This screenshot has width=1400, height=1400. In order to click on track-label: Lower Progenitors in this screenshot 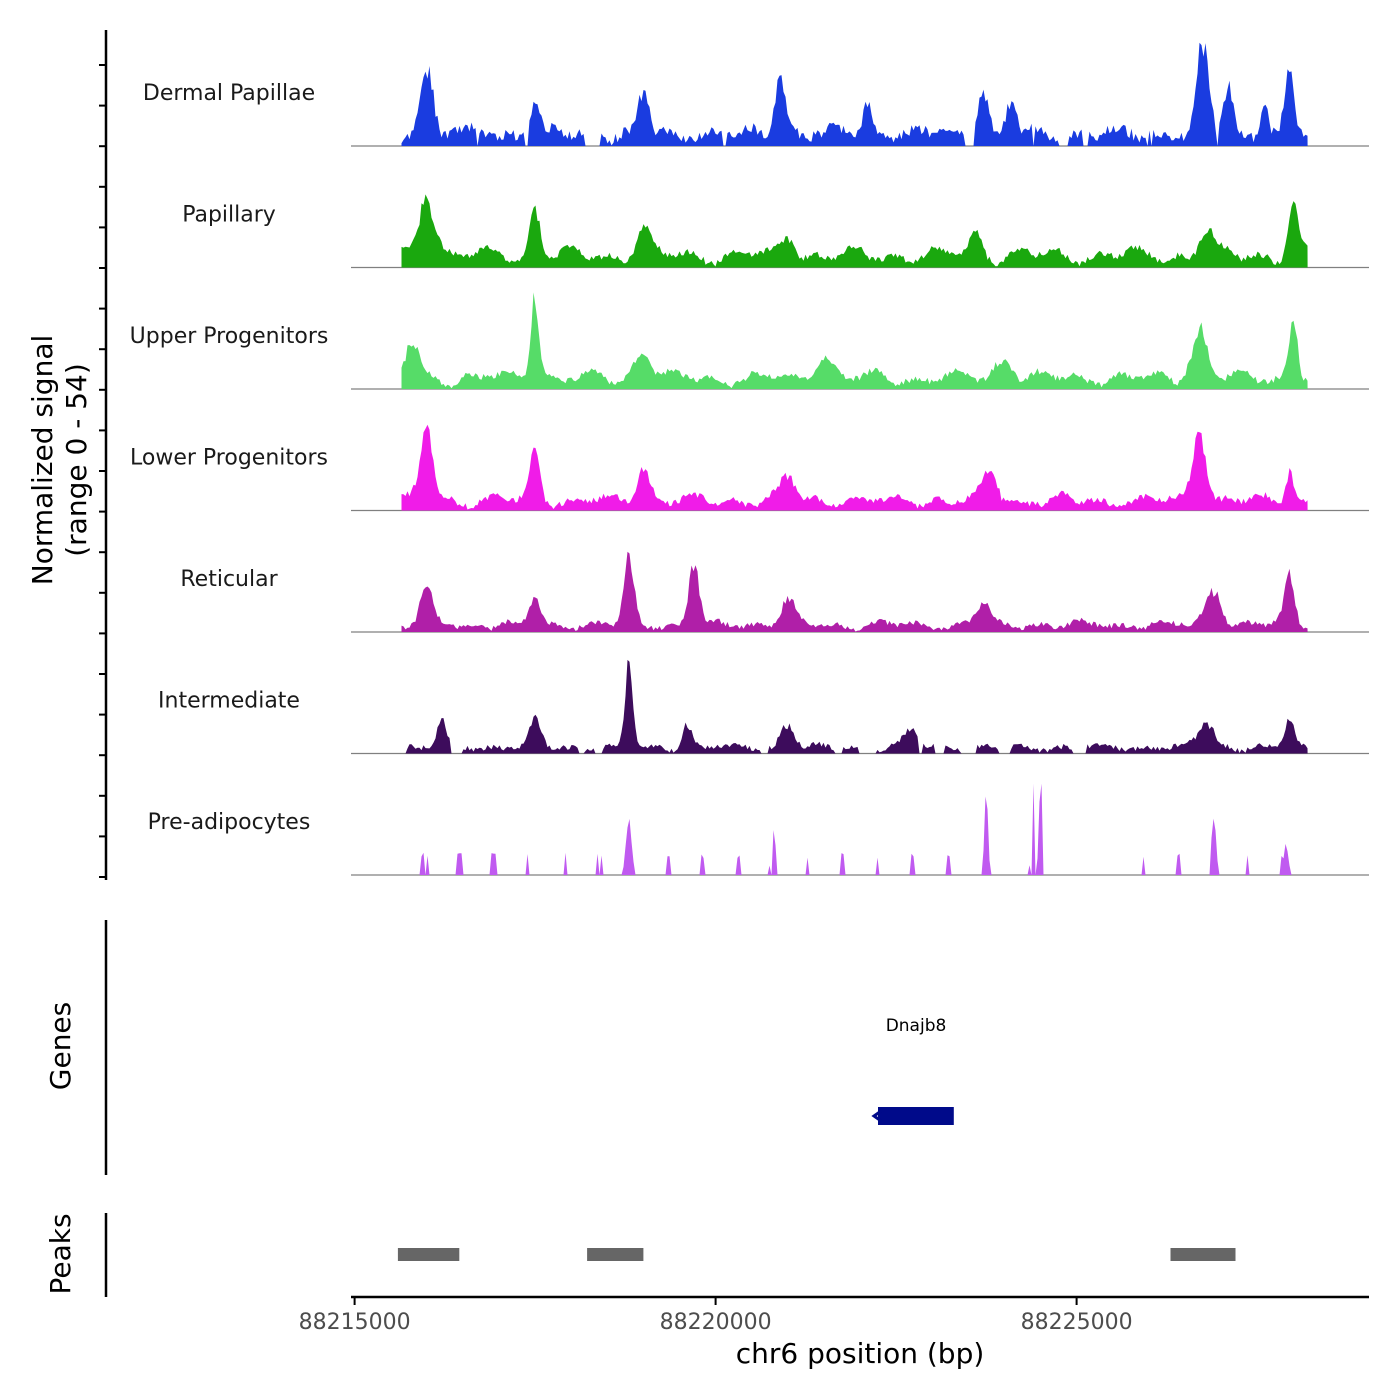, I will do `click(229, 458)`.